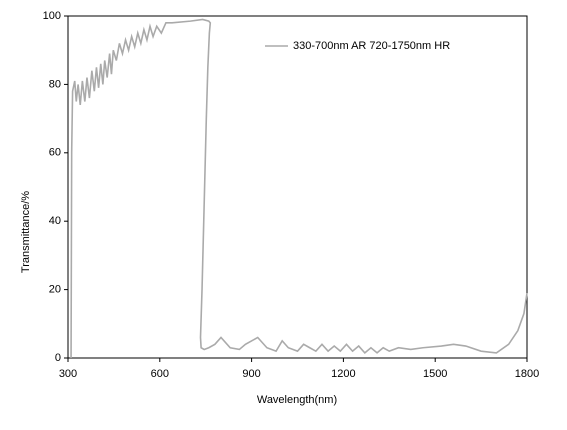  What do you see at coordinates (251, 374) in the screenshot?
I see `x-tick-label: 900` at bounding box center [251, 374].